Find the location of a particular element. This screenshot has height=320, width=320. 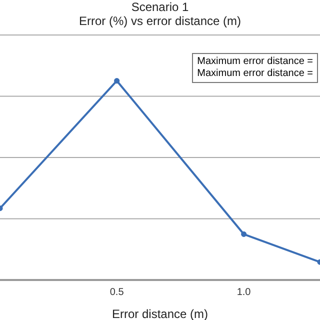

x-tick-label: 0.5 is located at coordinates (117, 292).